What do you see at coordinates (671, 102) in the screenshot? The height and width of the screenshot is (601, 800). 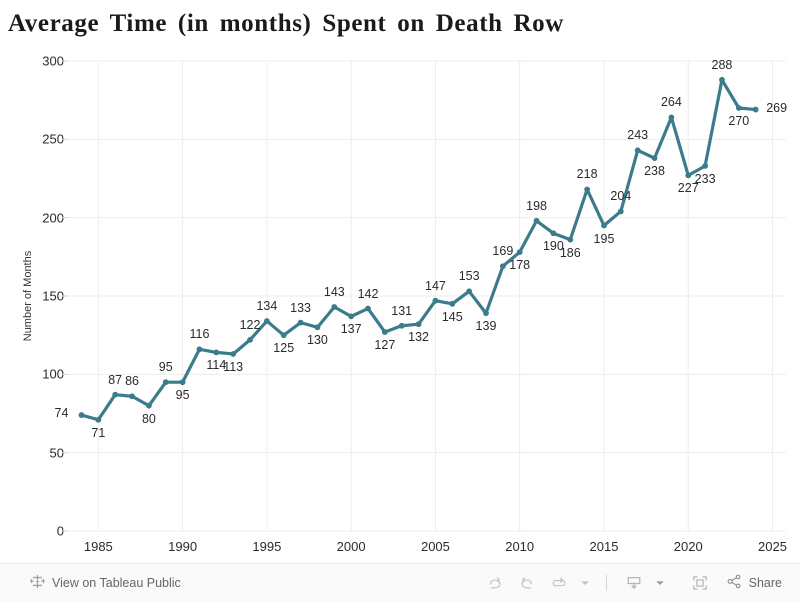 I see `data-point-label: 264` at bounding box center [671, 102].